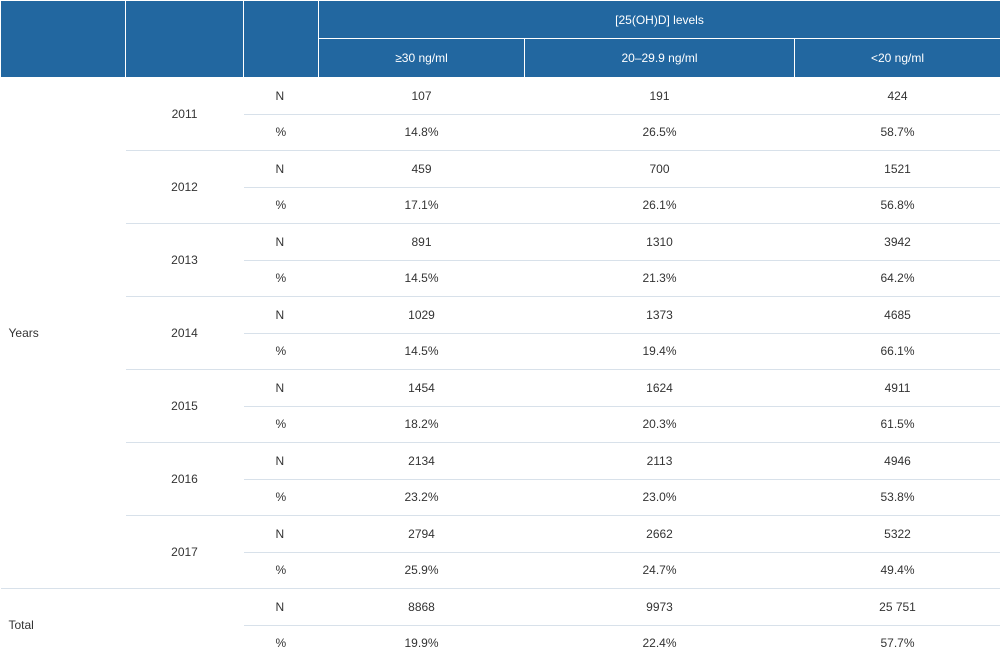 The height and width of the screenshot is (661, 1000). I want to click on cell-count: 107, so click(422, 96).